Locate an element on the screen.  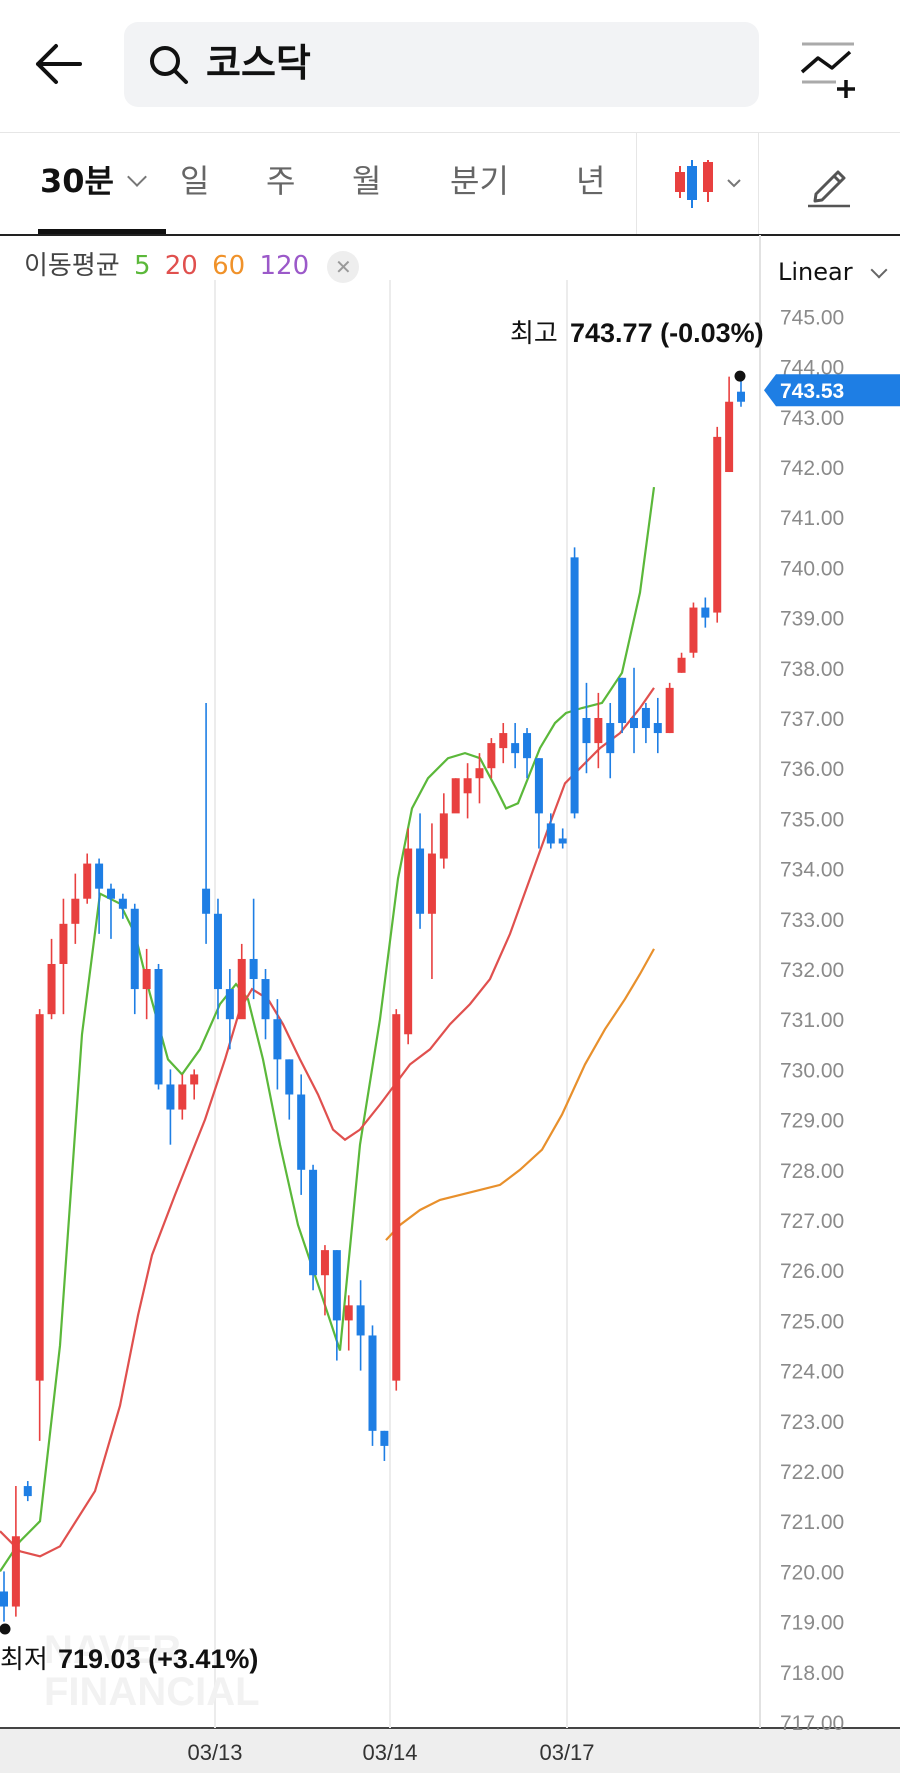
y-tick-label: 736.00 is located at coordinates (812, 769).